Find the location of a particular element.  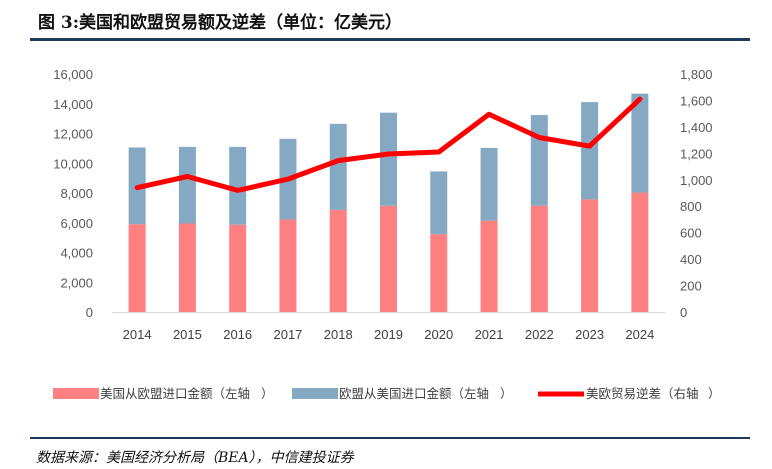

right-axis-tick: 0 is located at coordinates (683, 312).